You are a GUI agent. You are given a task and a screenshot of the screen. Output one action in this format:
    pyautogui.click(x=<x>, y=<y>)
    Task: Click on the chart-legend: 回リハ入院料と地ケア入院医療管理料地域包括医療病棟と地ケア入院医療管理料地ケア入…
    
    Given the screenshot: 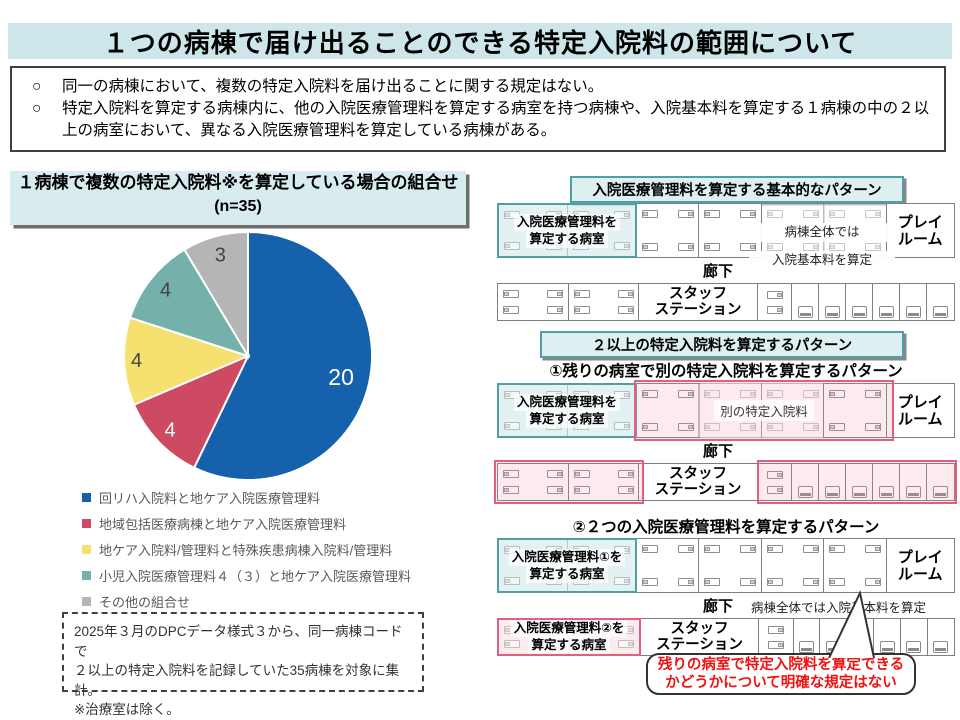 What is the action you would take?
    pyautogui.click(x=272, y=549)
    